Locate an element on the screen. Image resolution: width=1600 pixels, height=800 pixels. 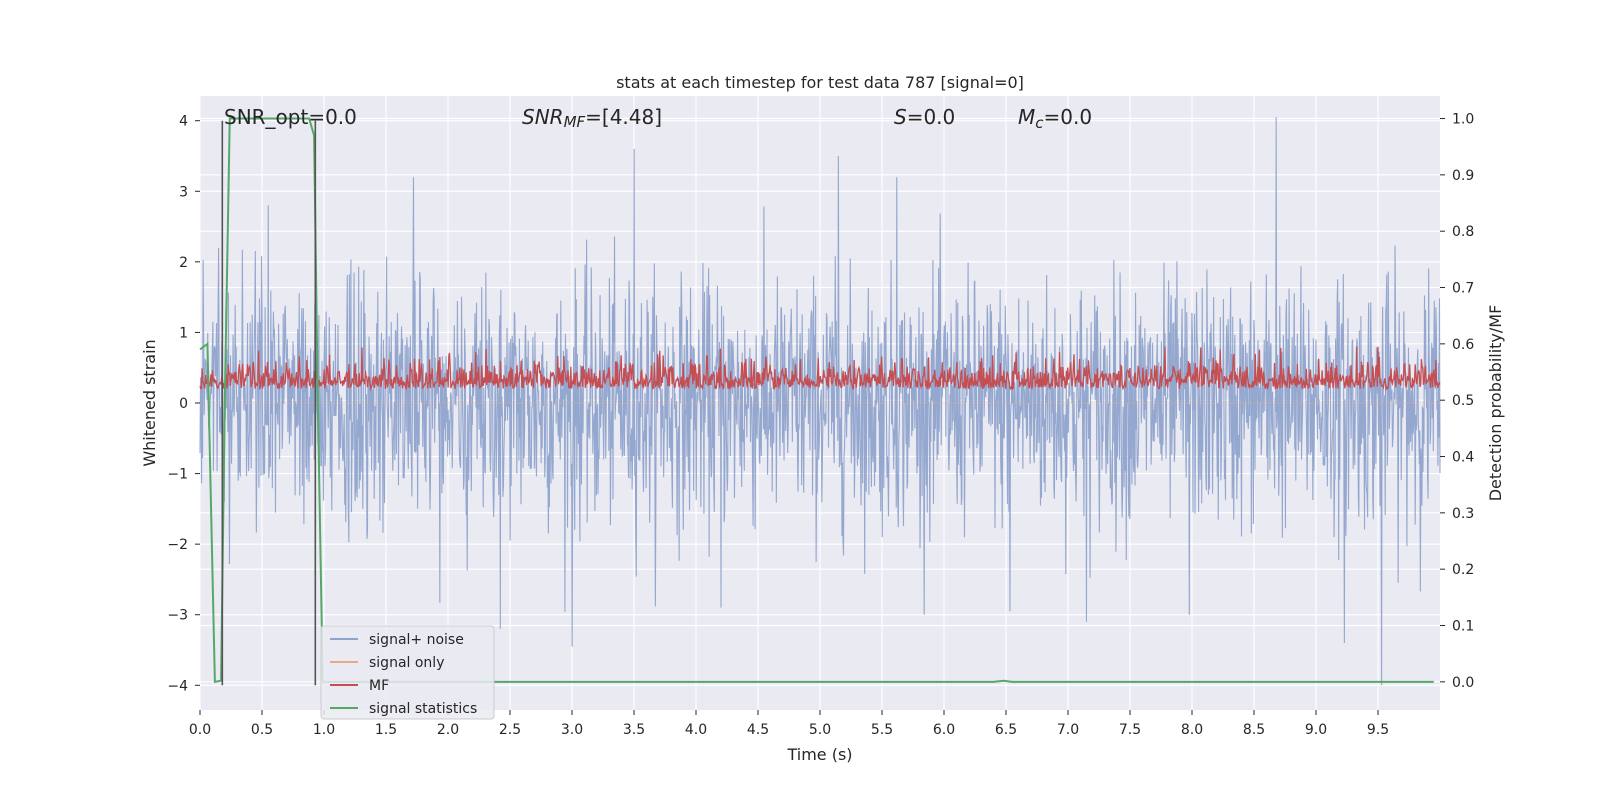
y-axis-right-ticks: 0.0 0.1 0.2 0.3 0.4 0.5 0.6 0.7 0.8 0.9 1.0 is located at coordinates (1457, 401).